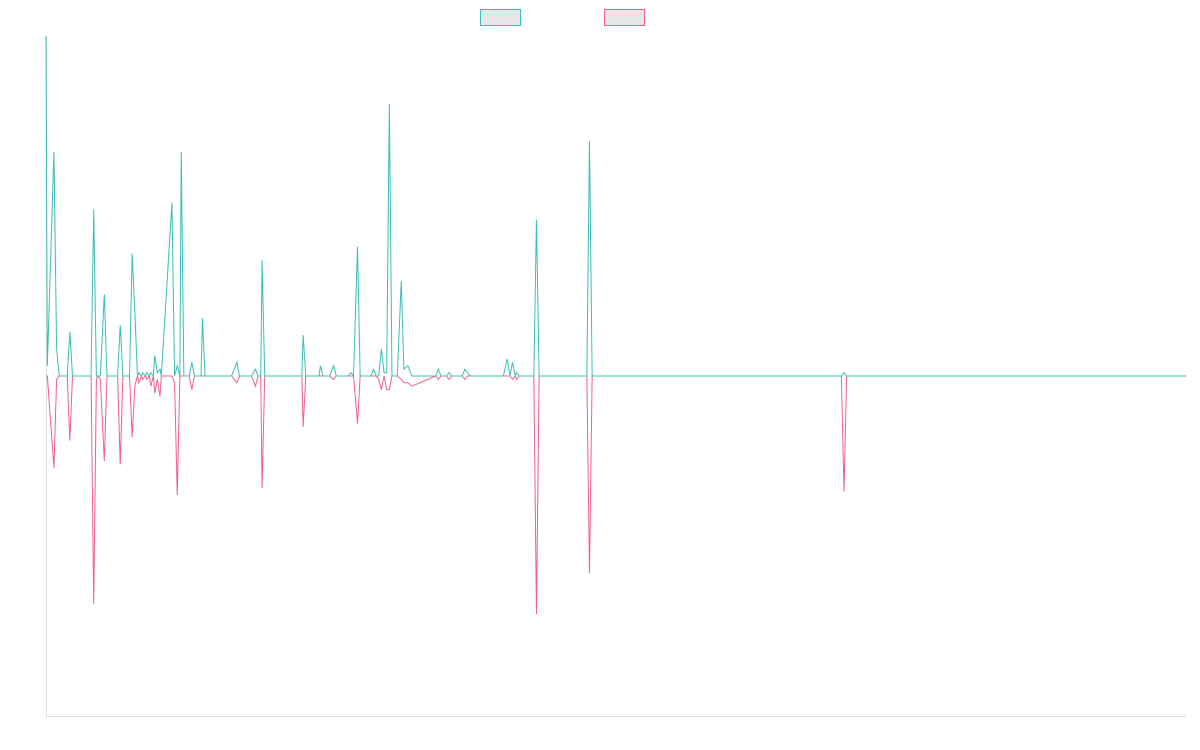 This screenshot has height=750, width=1200. Describe the element at coordinates (562, 17) in the screenshot. I see `legend` at that location.